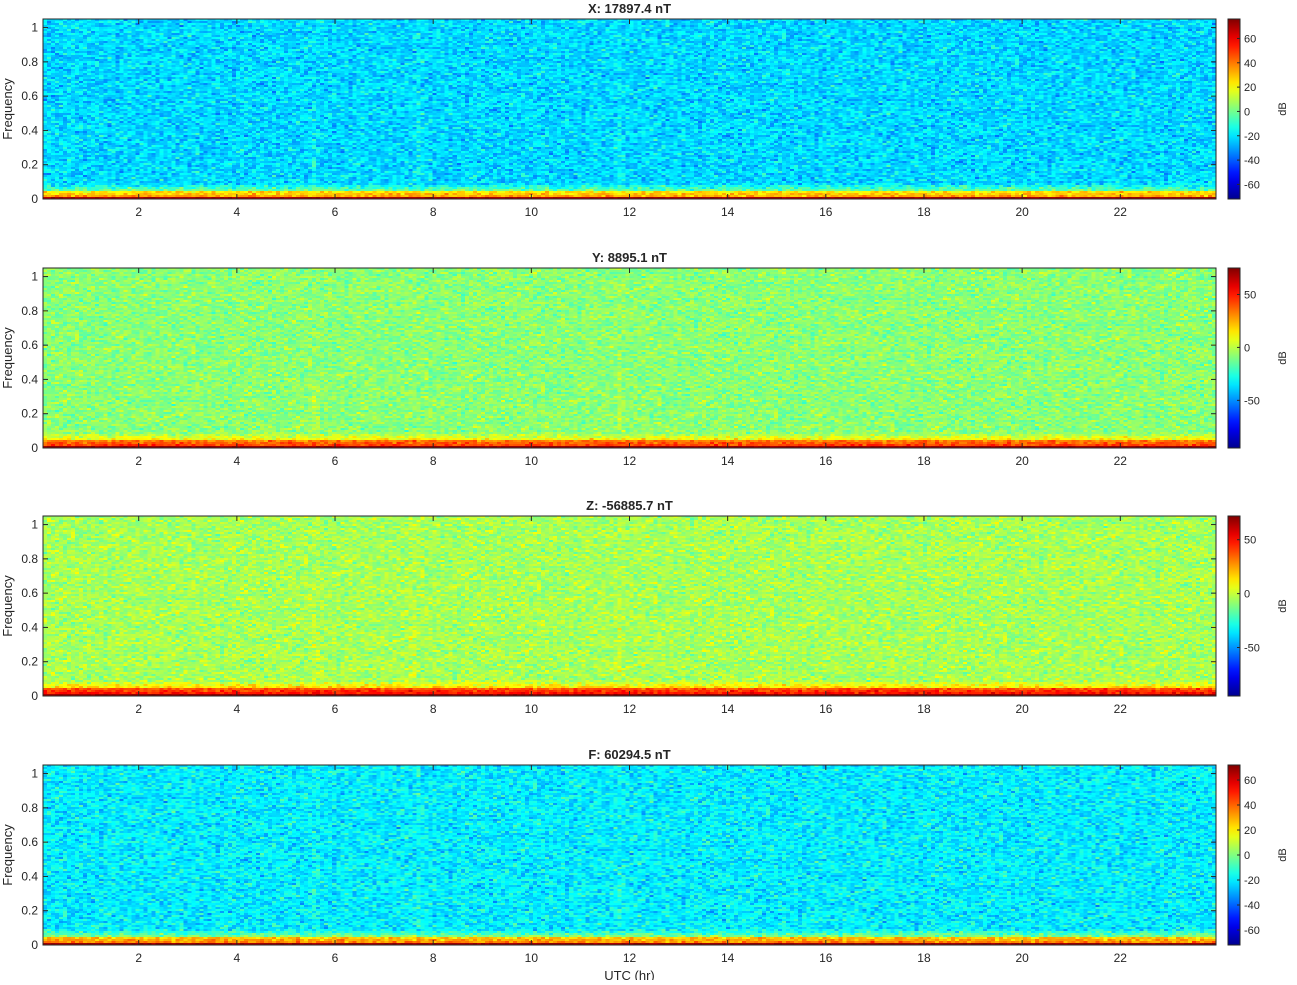 Image resolution: width=1297 pixels, height=985 pixels. Describe the element at coordinates (1250, 541) in the screenshot. I see `colorbar-tick-label: 50` at that location.